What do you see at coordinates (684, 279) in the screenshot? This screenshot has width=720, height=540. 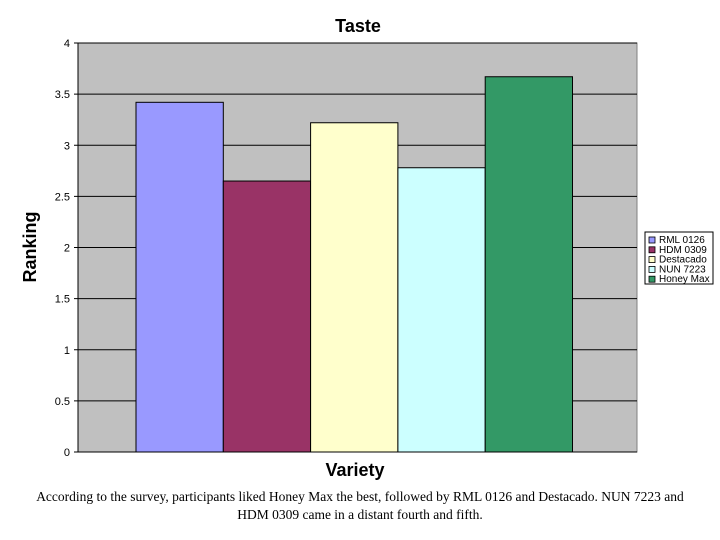 I see `legend-label: Honey Max` at bounding box center [684, 279].